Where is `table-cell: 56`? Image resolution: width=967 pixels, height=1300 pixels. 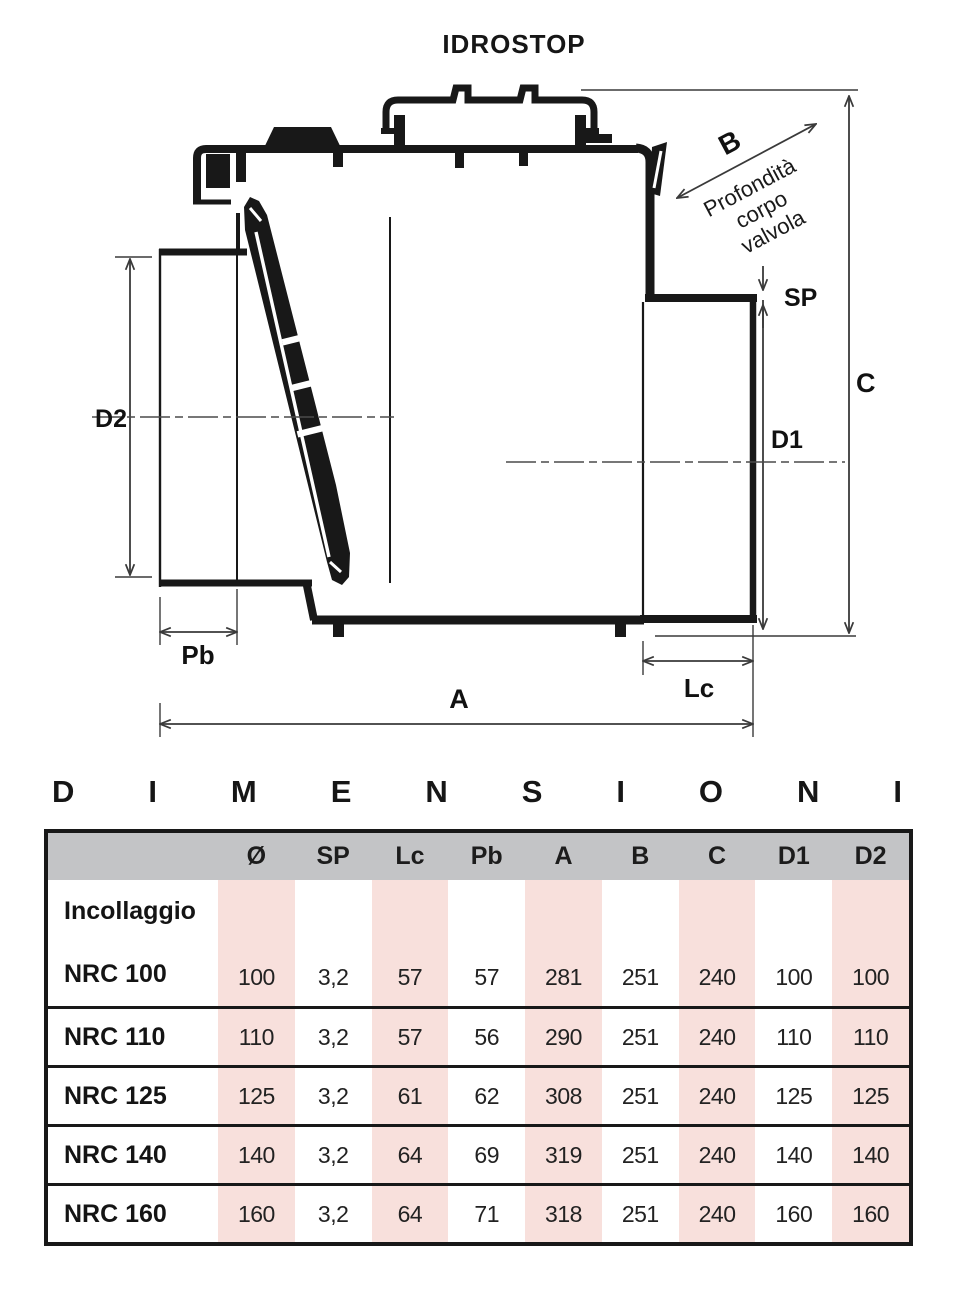
table-cell: 56 is located at coordinates (487, 1036).